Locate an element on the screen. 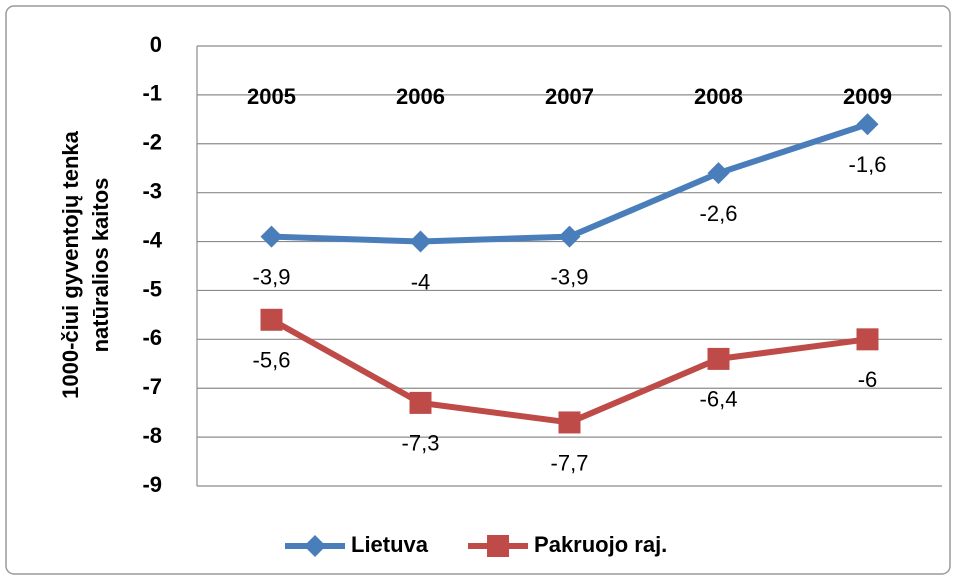 The image size is (956, 580). y-tick-label: -2 is located at coordinates (152, 142).